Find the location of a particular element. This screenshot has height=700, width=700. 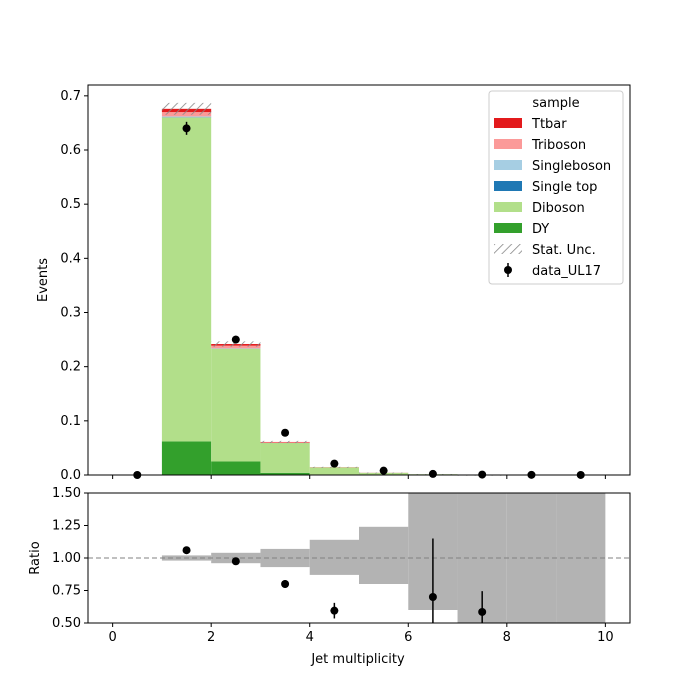

main-y-tick-label-7: 0.7 is located at coordinates (70, 96).